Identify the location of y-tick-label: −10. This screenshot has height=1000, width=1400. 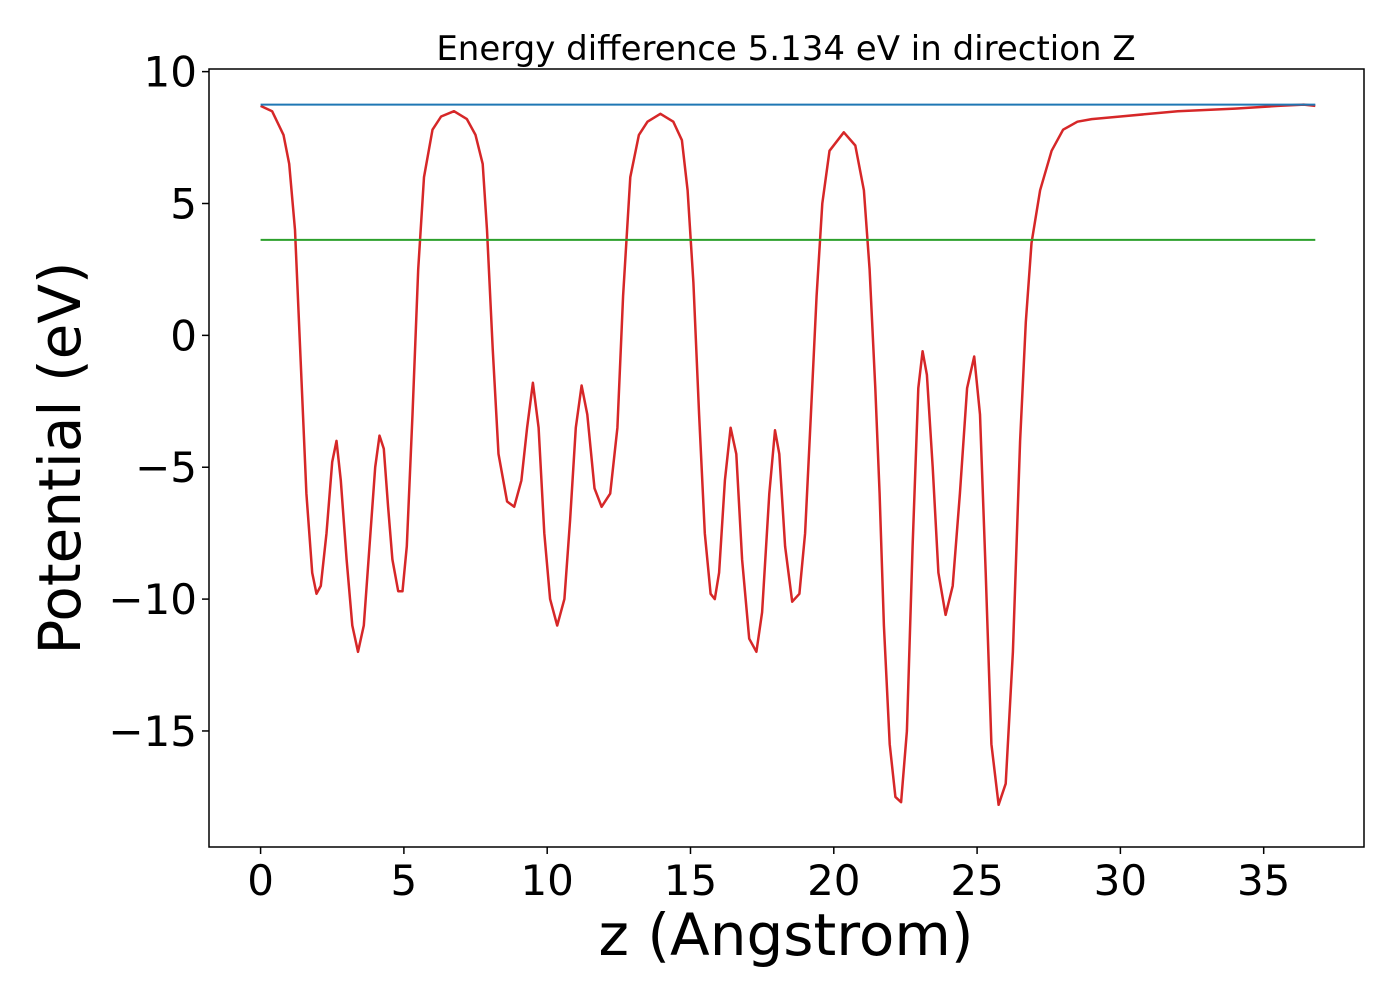
(152, 599).